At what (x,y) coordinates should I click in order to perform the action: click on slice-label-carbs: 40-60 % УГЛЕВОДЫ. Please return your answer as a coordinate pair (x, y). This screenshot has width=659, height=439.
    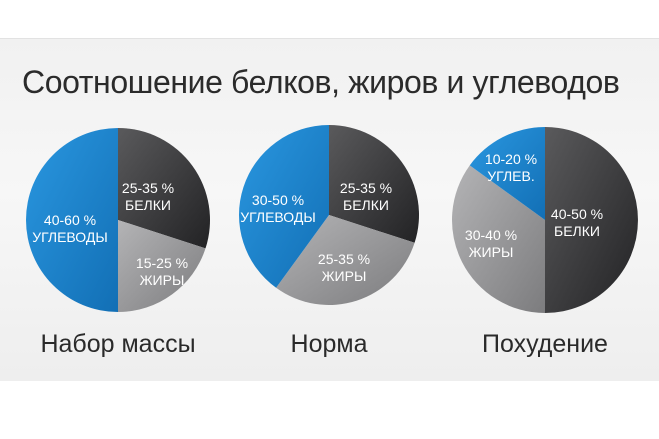
    Looking at the image, I should click on (70, 228).